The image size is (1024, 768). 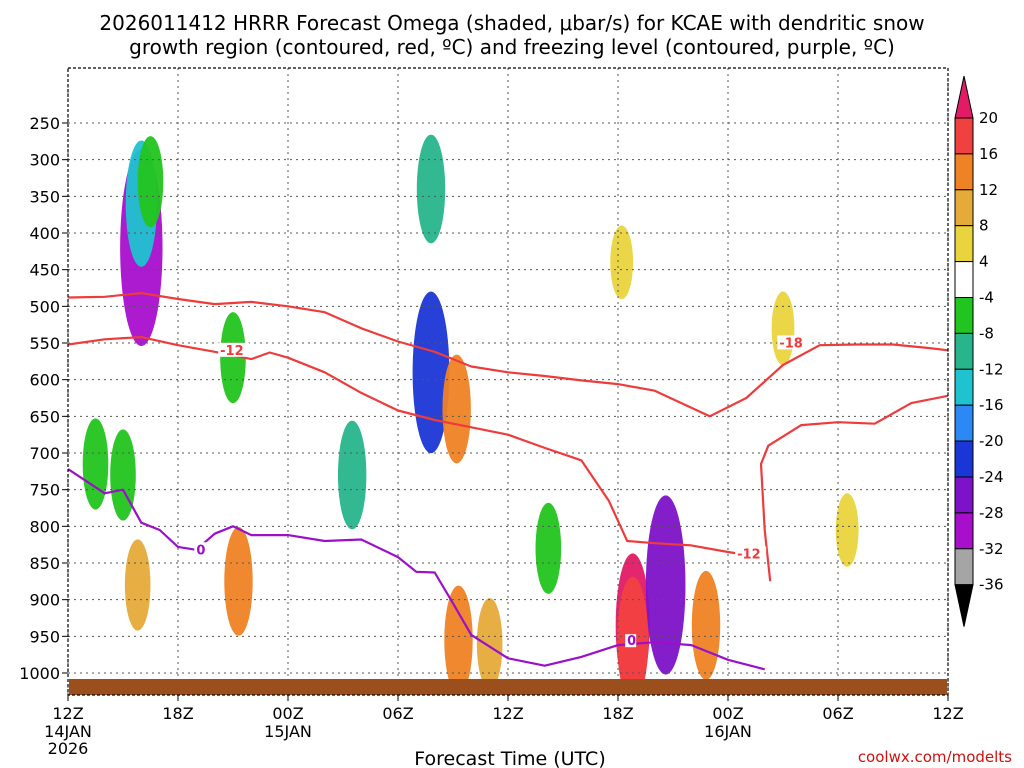 What do you see at coordinates (988, 190) in the screenshot?
I see `colorbar-label-12: 12` at bounding box center [988, 190].